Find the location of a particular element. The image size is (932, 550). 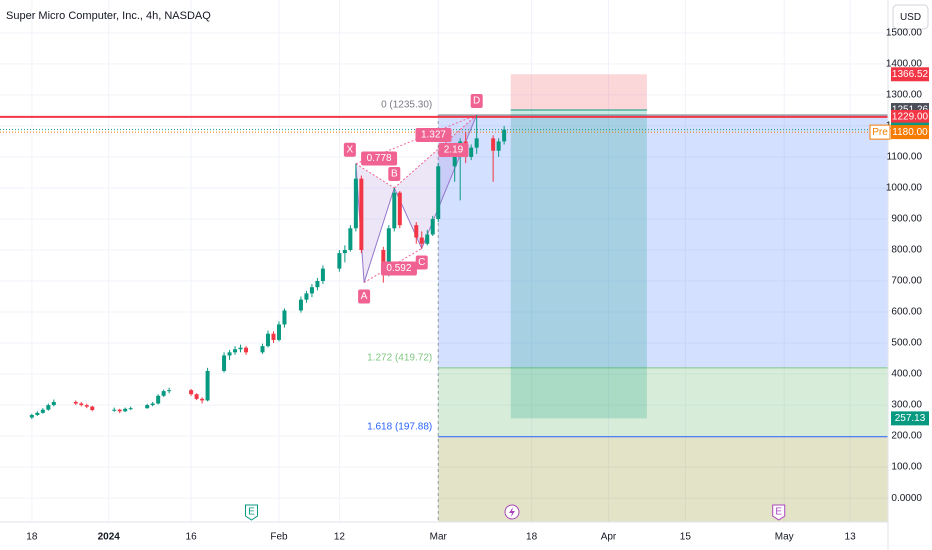

pattern-point-label: X is located at coordinates (350, 149).